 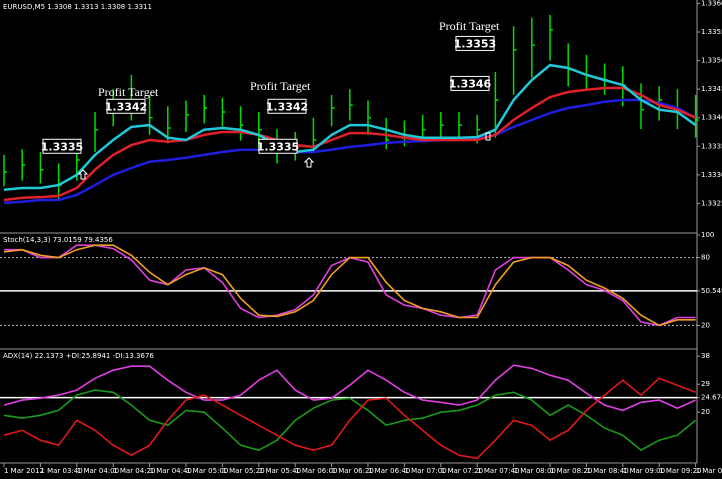 What do you see at coordinates (711, 3) in the screenshot?
I see `y-tick-label: 1.3360` at bounding box center [711, 3].